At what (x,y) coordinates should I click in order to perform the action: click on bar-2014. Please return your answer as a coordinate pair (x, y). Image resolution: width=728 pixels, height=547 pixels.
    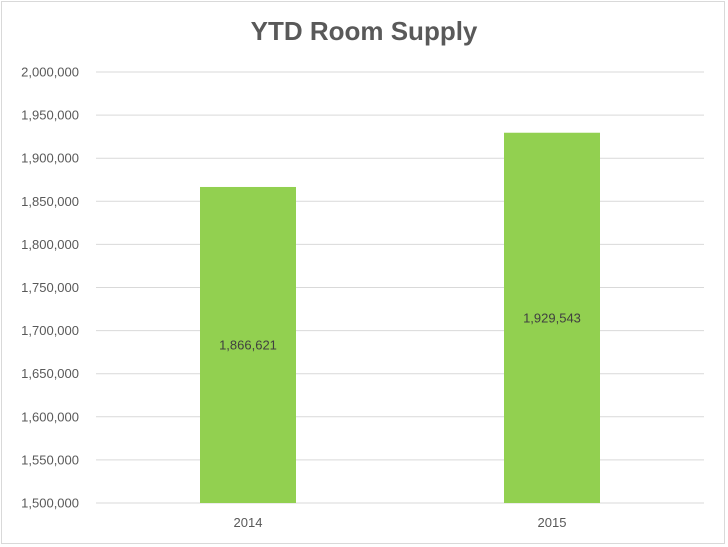
    Looking at the image, I should click on (248, 344).